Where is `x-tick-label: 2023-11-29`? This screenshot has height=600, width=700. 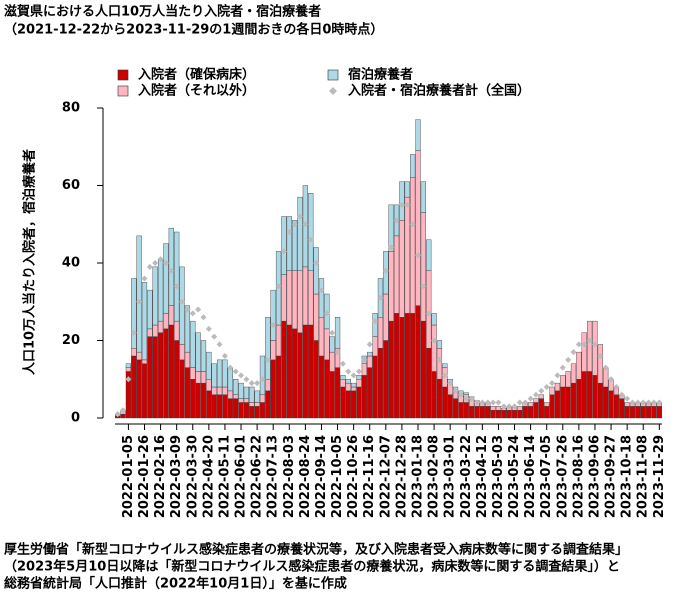
x-tick-label: 2023-11-29 is located at coordinates (659, 476).